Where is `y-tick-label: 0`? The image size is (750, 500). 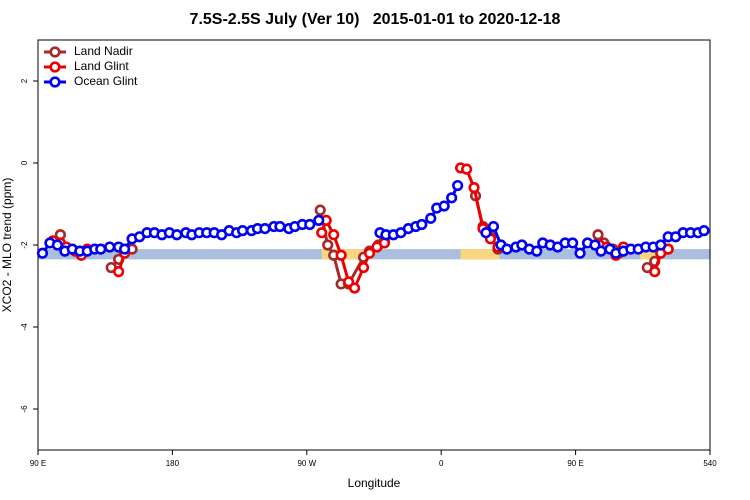
y-tick-label: 0 is located at coordinates (24, 162).